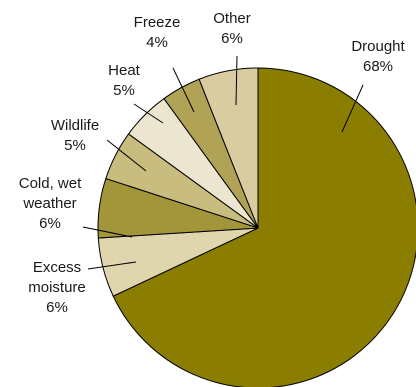 The height and width of the screenshot is (387, 416). What do you see at coordinates (232, 28) in the screenshot?
I see `slice-label-other: Other 6%` at bounding box center [232, 28].